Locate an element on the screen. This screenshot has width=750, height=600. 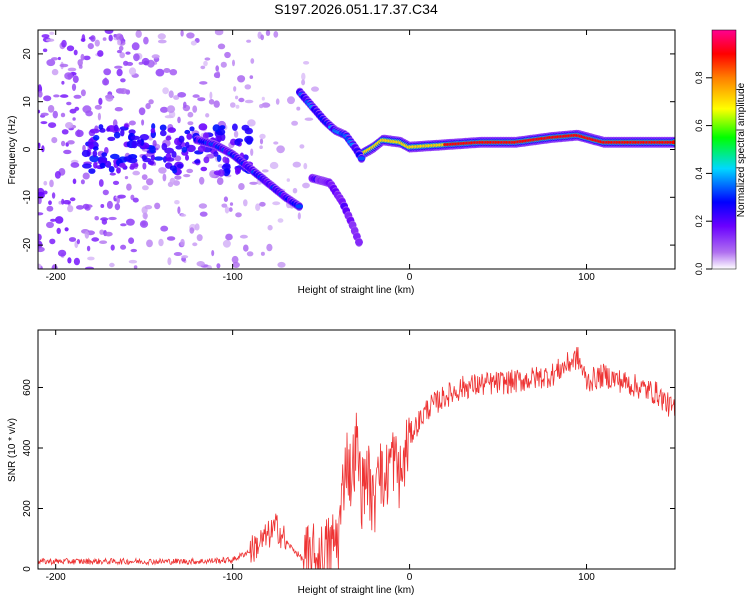
y-tick-label: 200 is located at coordinates (27, 508).